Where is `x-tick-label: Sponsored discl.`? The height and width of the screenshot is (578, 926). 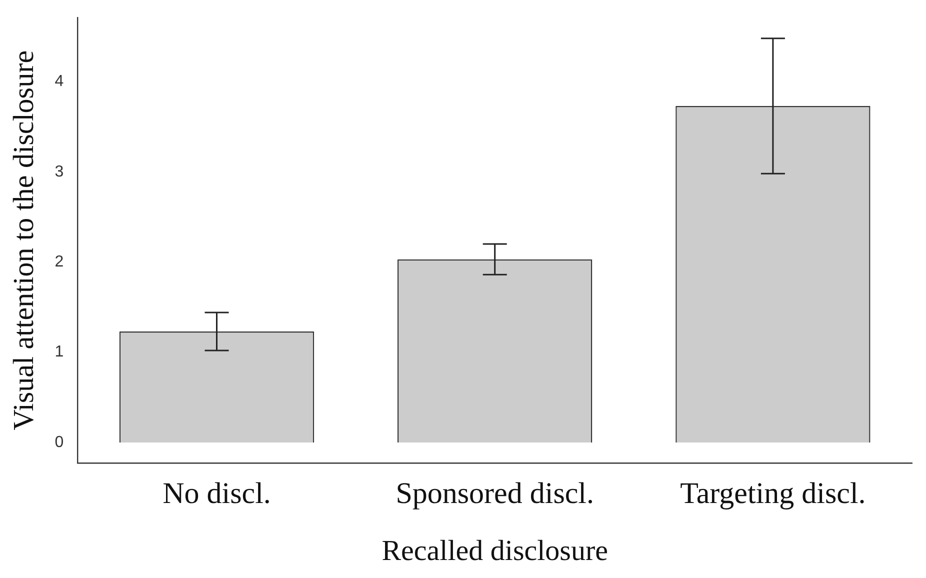
x-tick-label: Sponsored discl. is located at coordinates (495, 493).